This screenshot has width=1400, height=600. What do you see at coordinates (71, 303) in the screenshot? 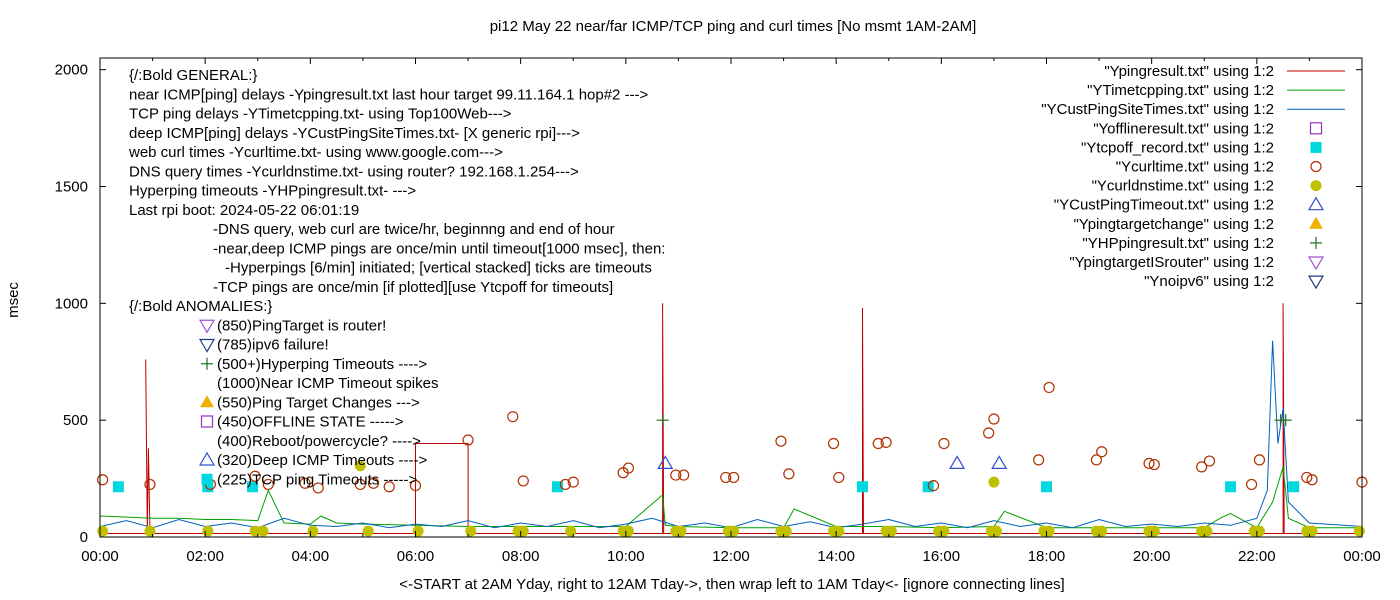
I see `y-tick-label-2: 1000` at bounding box center [71, 303].